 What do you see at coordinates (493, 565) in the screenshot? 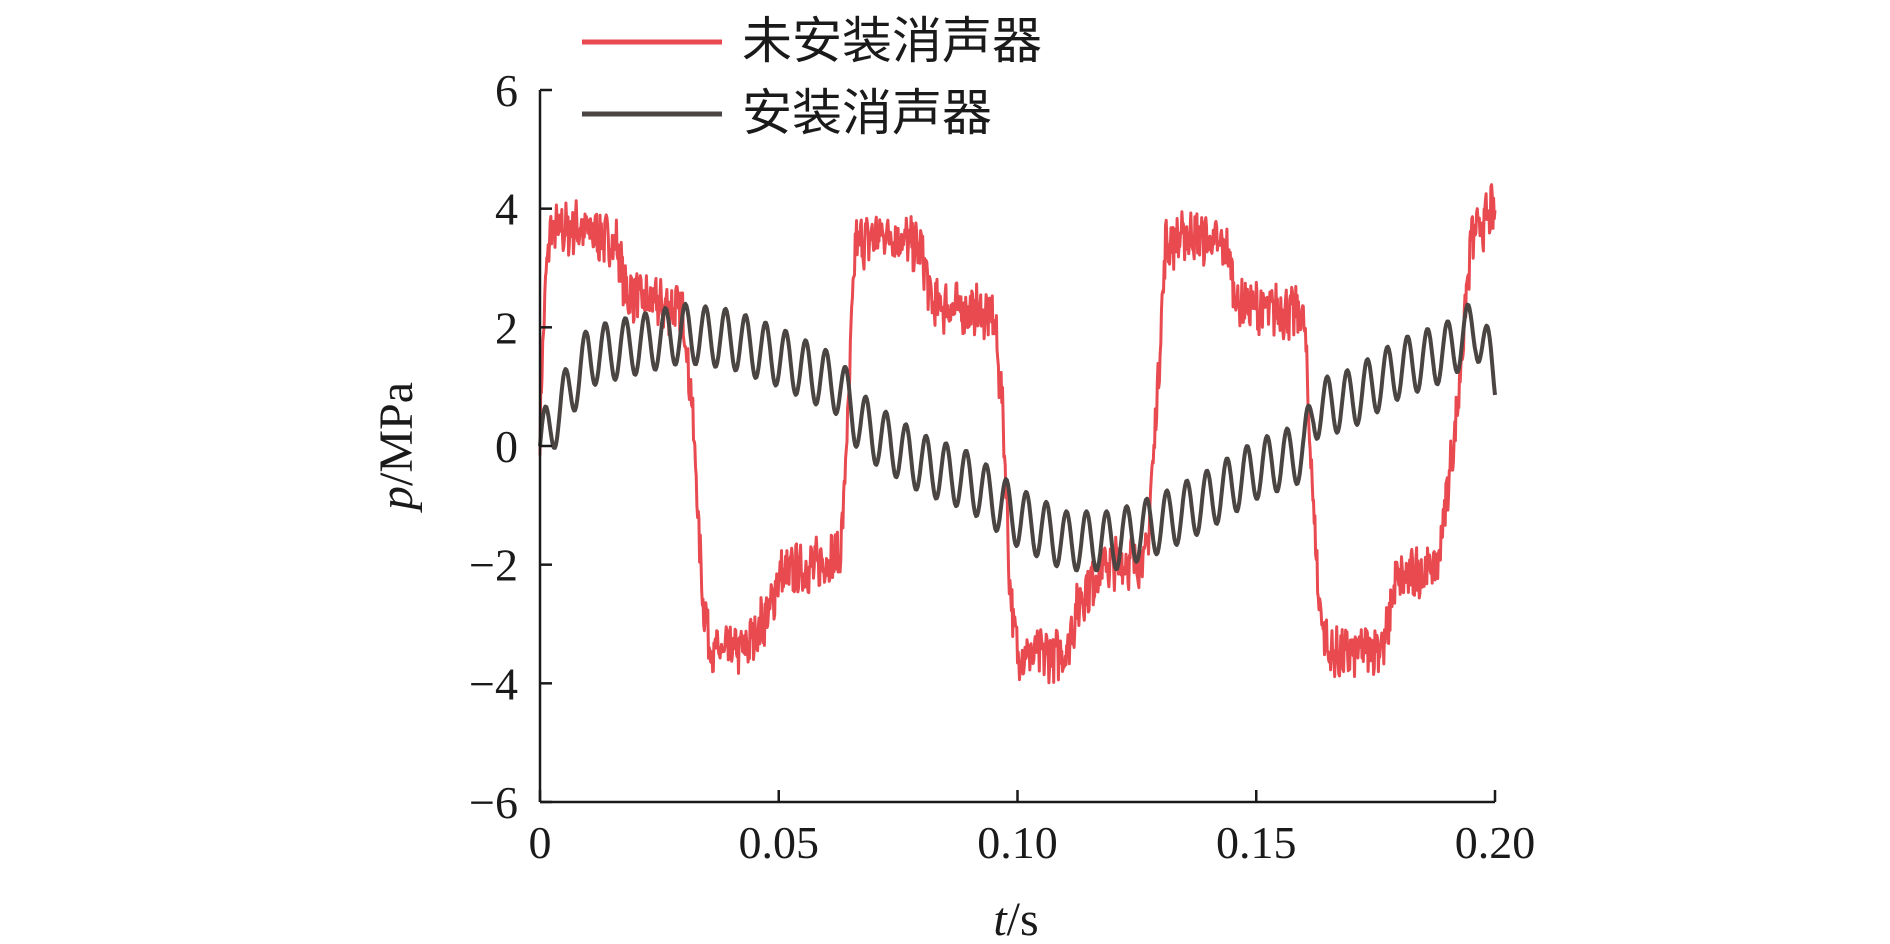
I see `y-tick-label: −2` at bounding box center [493, 565].